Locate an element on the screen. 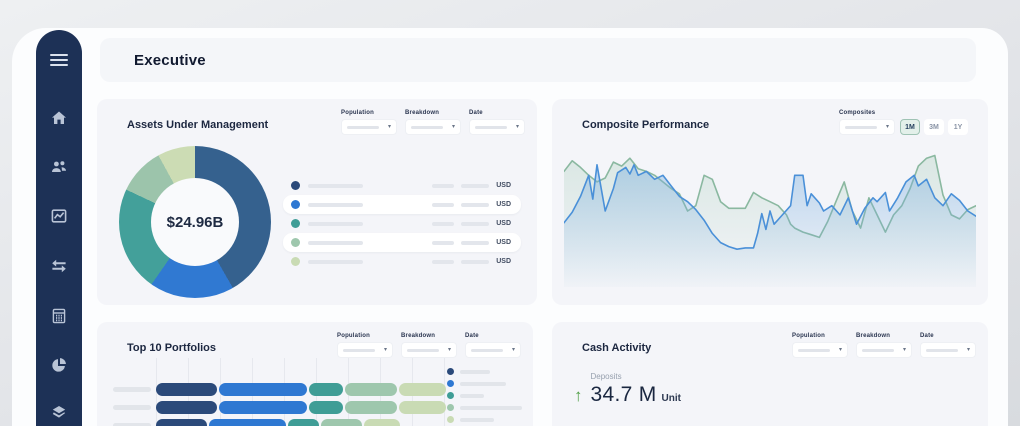 The width and height of the screenshot is (1020, 426). calculator-icon is located at coordinates (59, 316).